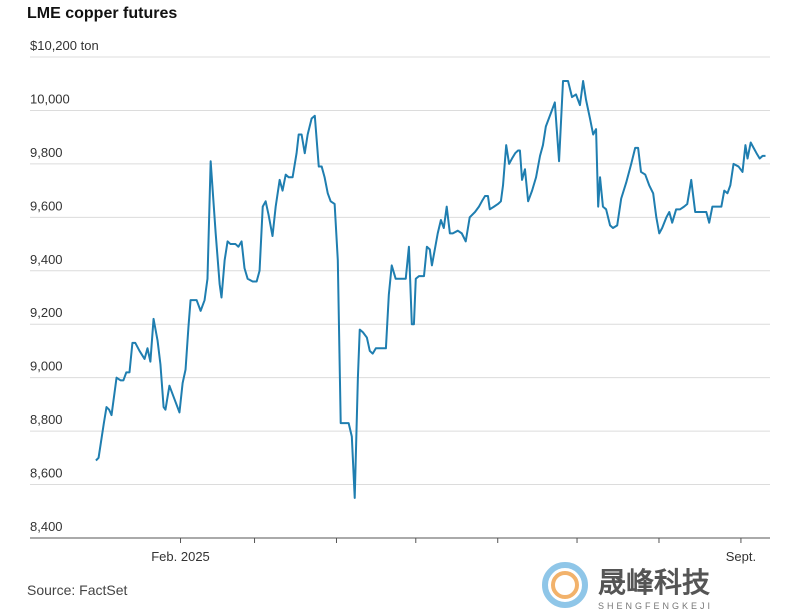 This screenshot has height=611, width=789. Describe the element at coordinates (50, 98) in the screenshot. I see `y-tick-label: 10,000` at that location.